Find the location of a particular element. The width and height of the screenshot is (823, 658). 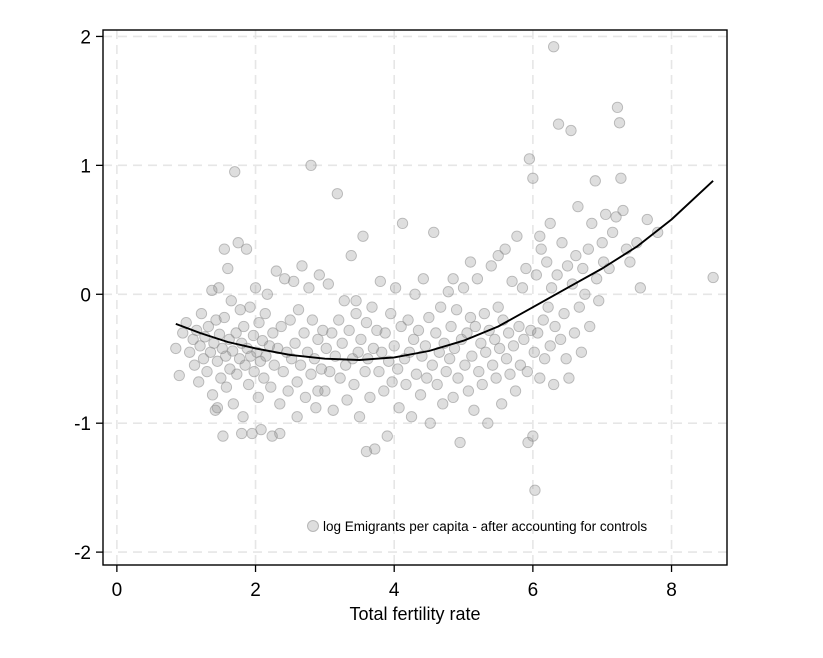

x-tick-label: 8 is located at coordinates (671, 590).